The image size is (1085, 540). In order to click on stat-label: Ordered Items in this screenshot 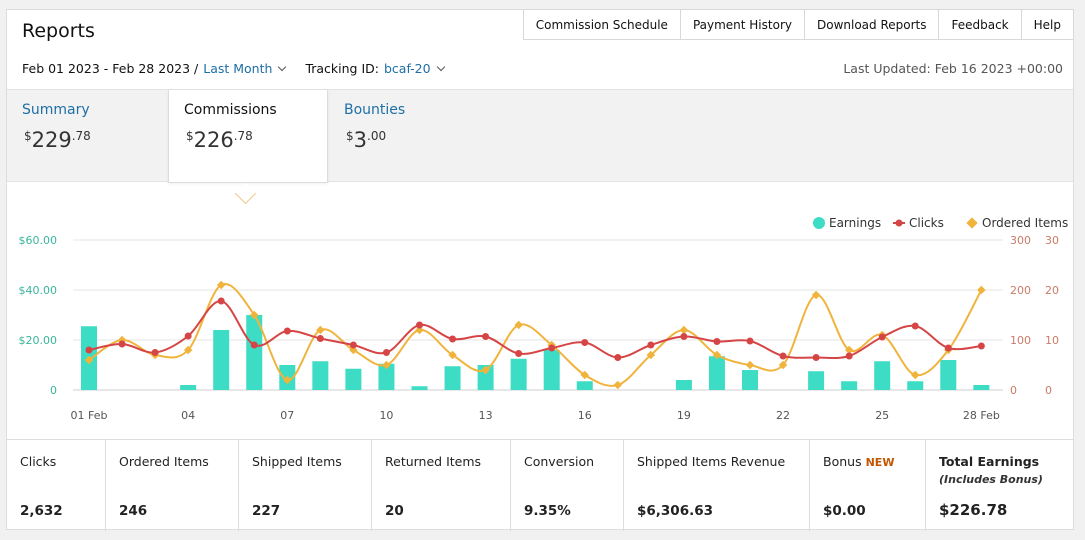, I will do `click(164, 461)`.